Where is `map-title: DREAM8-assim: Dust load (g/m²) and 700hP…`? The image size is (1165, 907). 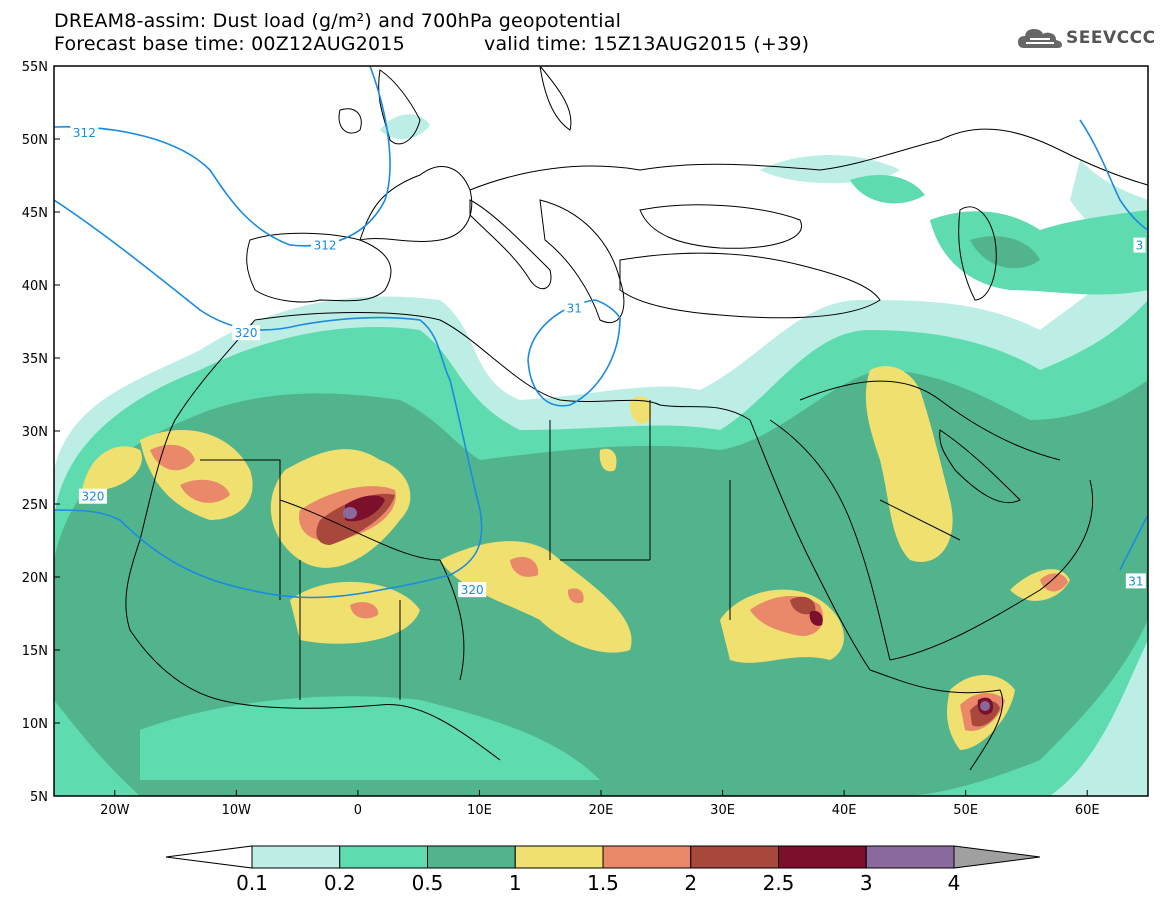
map-title: DREAM8-assim: Dust load (g/m²) and 700hP… is located at coordinates (338, 21).